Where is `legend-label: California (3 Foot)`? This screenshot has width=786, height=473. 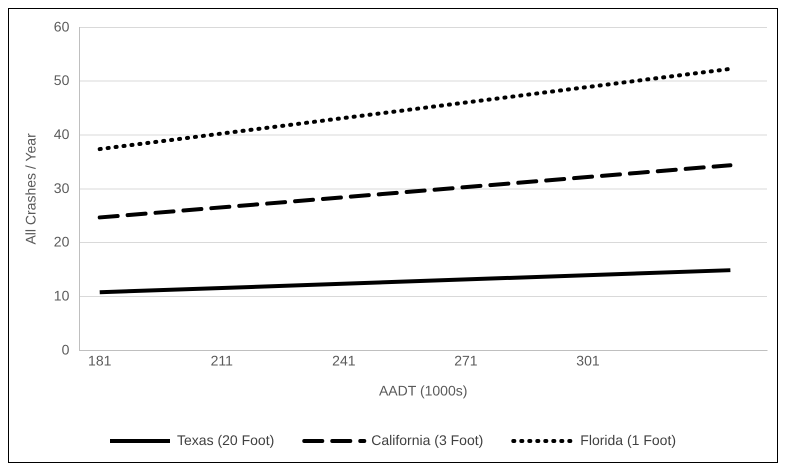
legend-label: California (3 Foot) is located at coordinates (427, 440).